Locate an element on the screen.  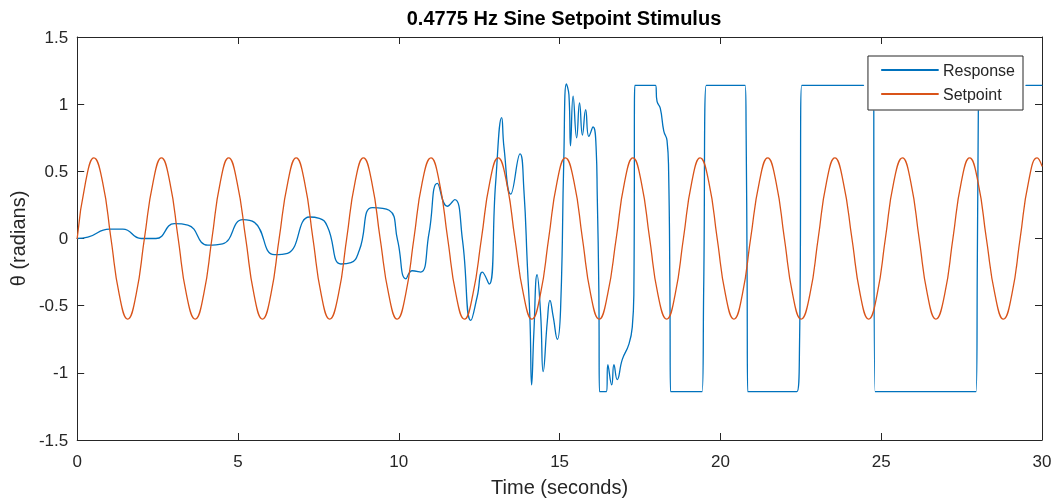
legend-label: Response is located at coordinates (979, 70).